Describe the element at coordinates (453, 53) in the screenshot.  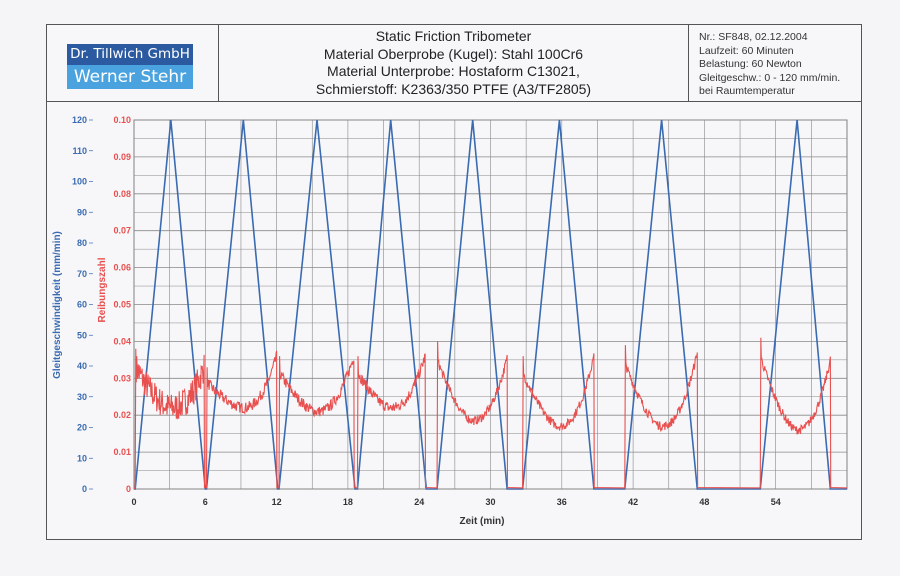
I see `title-line: Material Oberprobe (Kugel): Stahl 100Cr6` at that location.